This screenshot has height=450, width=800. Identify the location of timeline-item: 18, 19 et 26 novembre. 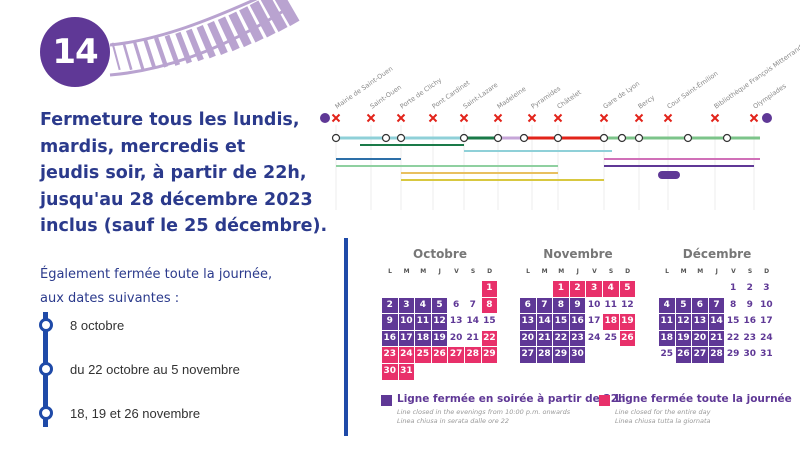
(135, 413).